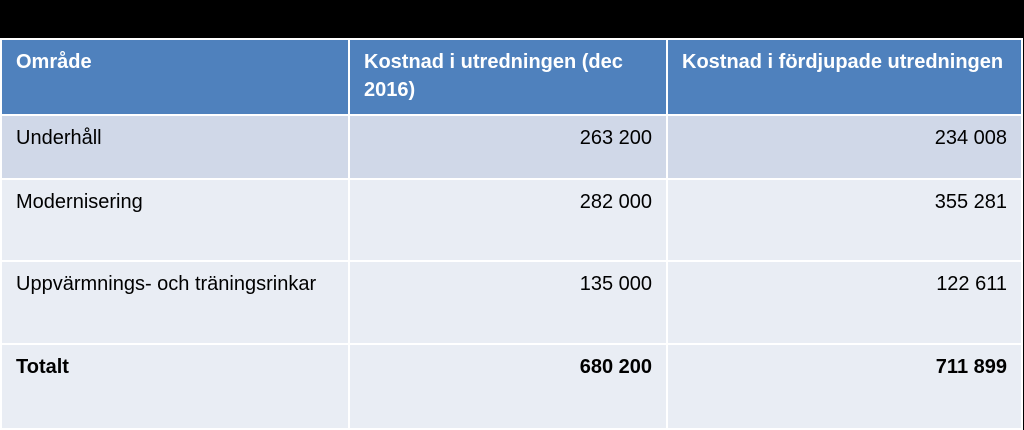 The height and width of the screenshot is (430, 1024). I want to click on cell-area: Modernisering, so click(175, 220).